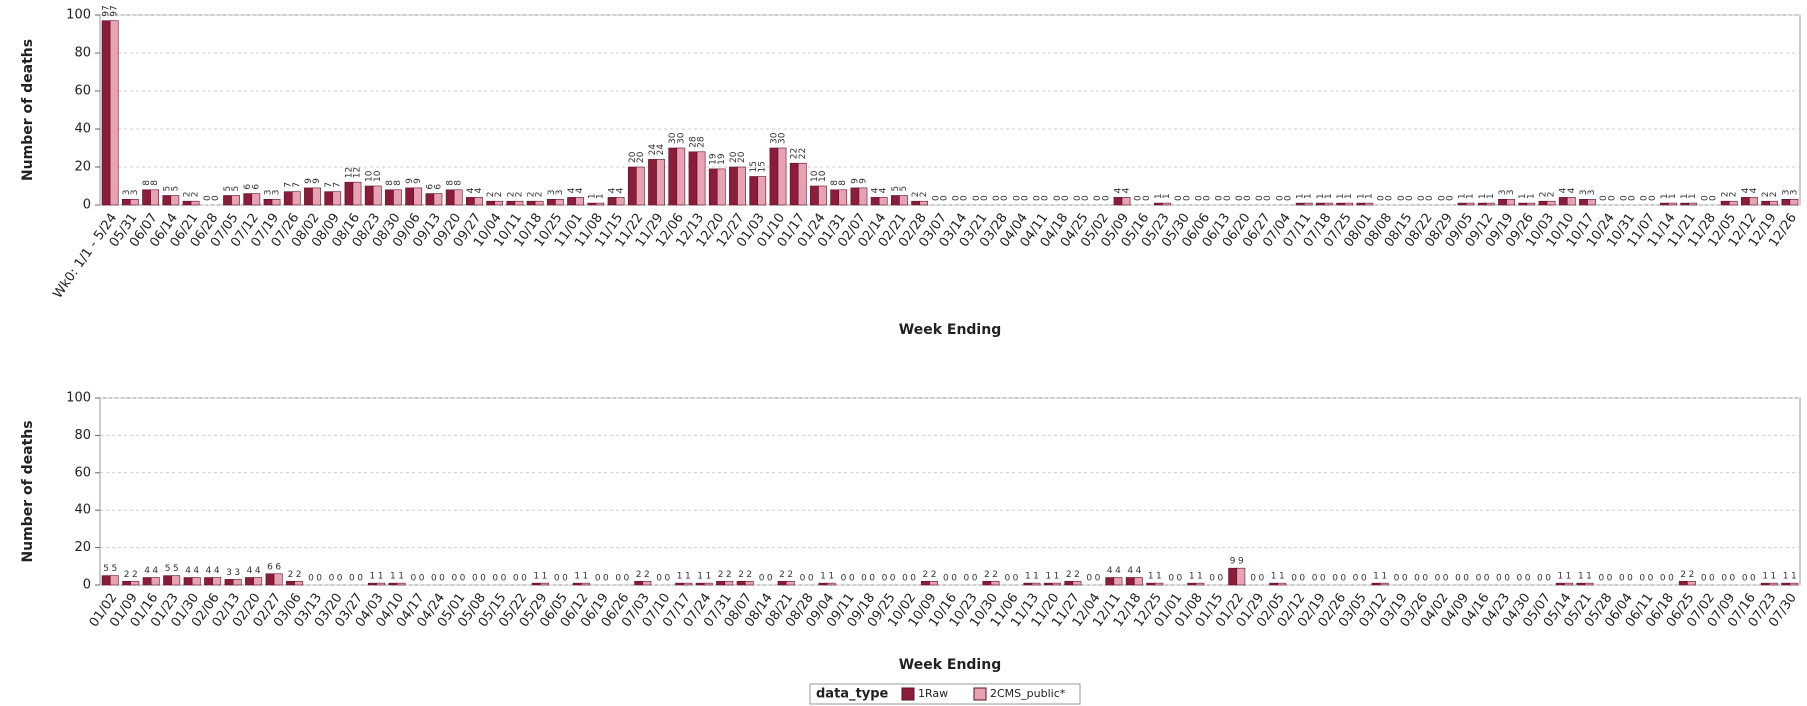  I want to click on value-label: 8, so click(398, 183).